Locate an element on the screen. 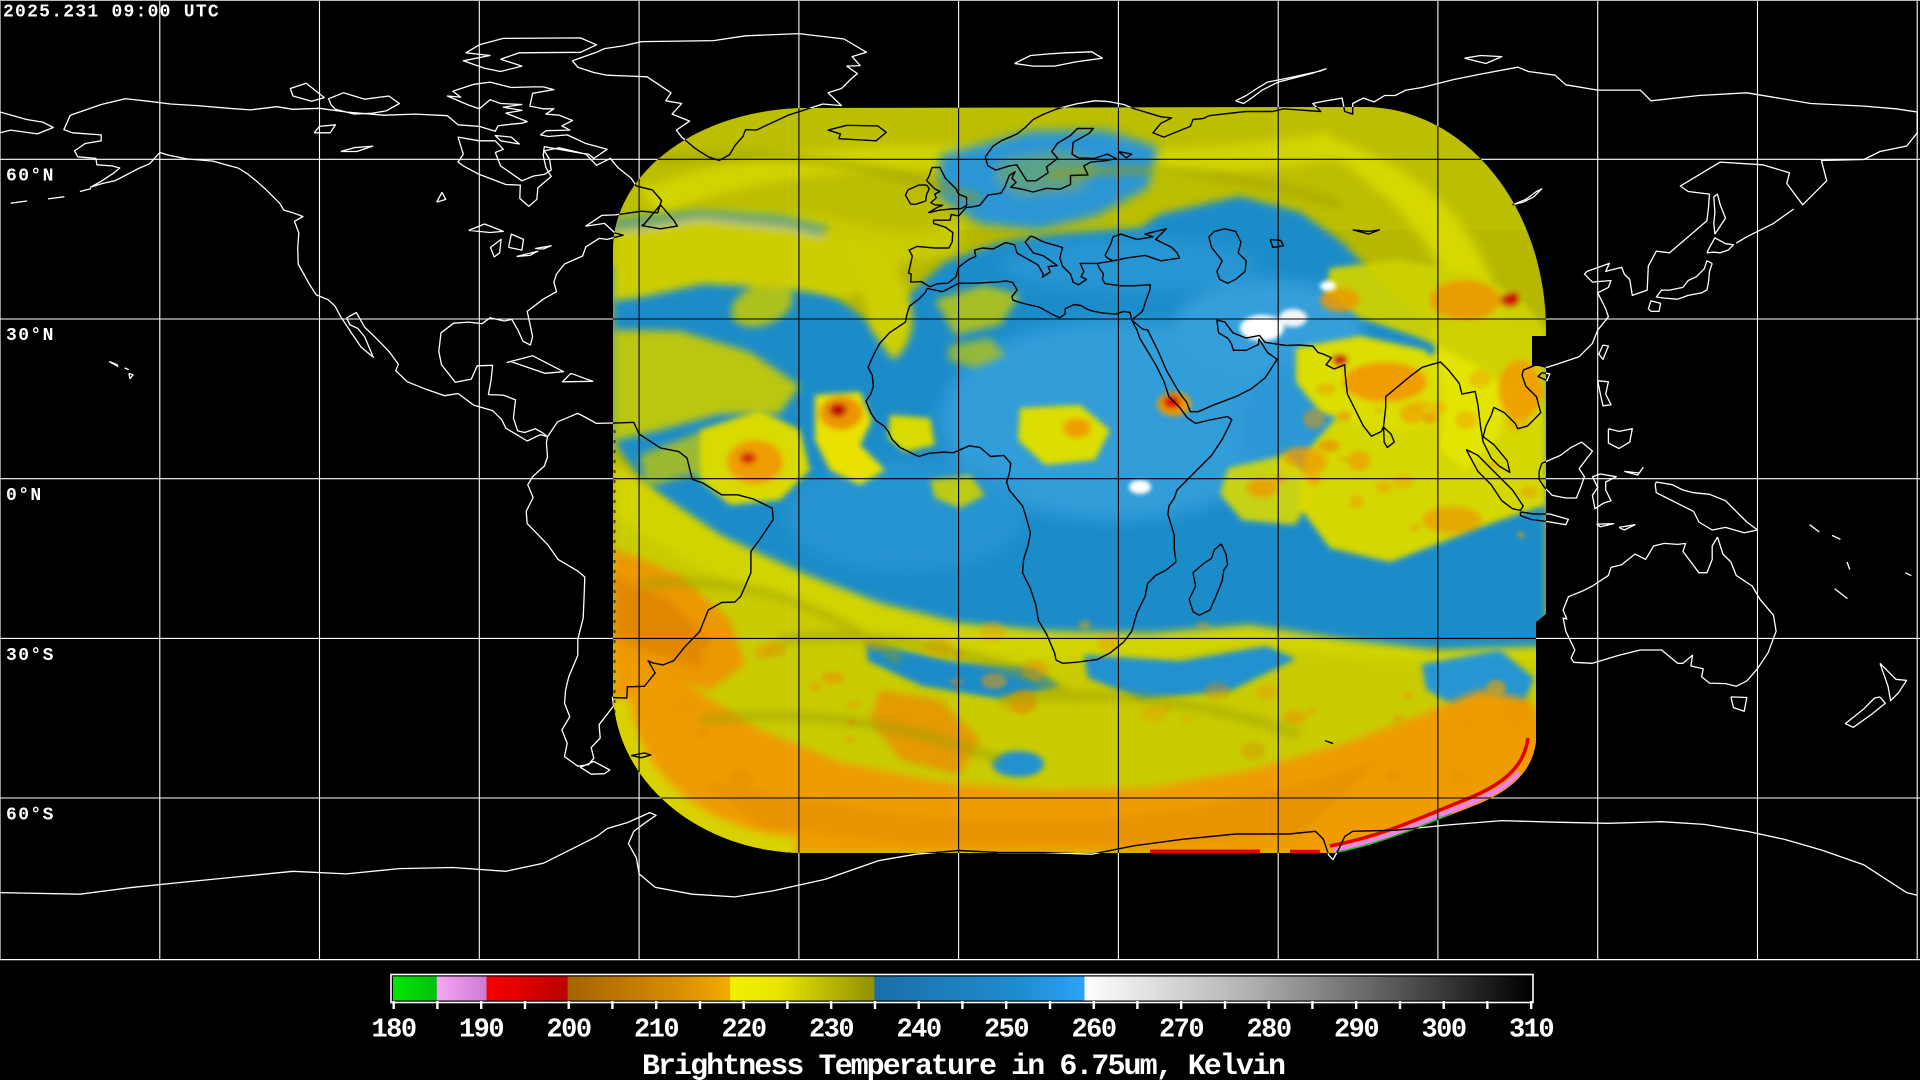  svg-text: 200 is located at coordinates (568, 1031).